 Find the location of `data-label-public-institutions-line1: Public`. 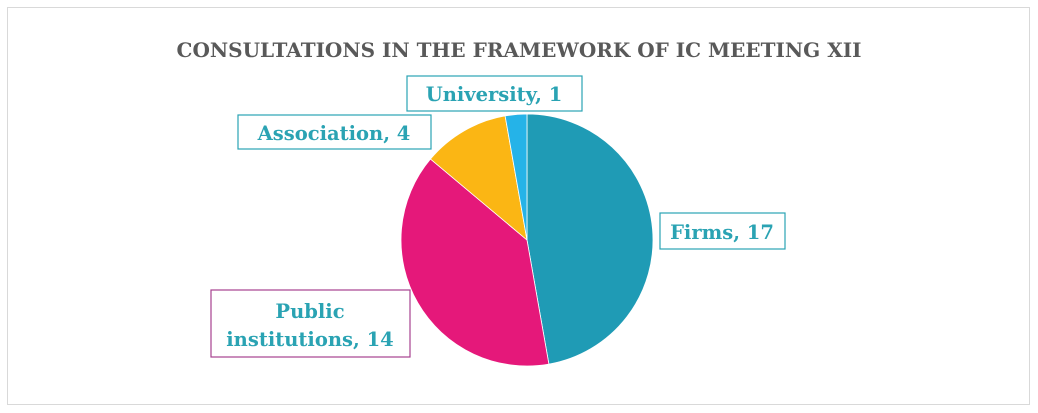

data-label-public-institutions-line1: Public is located at coordinates (309, 311).